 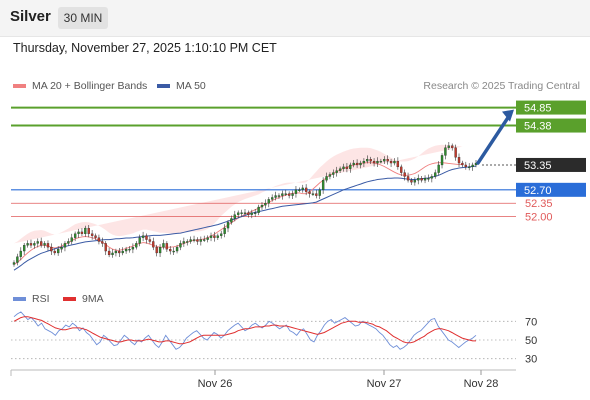 What do you see at coordinates (538, 166) in the screenshot?
I see `current-price-tag-label: 53.35` at bounding box center [538, 166].